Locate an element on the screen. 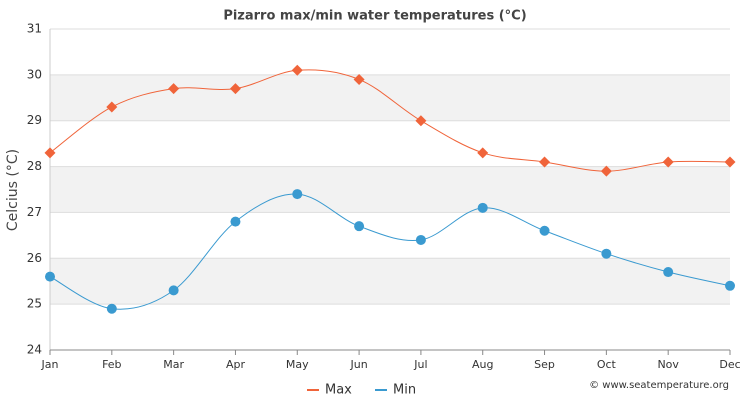  x-tick-label: Mar is located at coordinates (173, 364).